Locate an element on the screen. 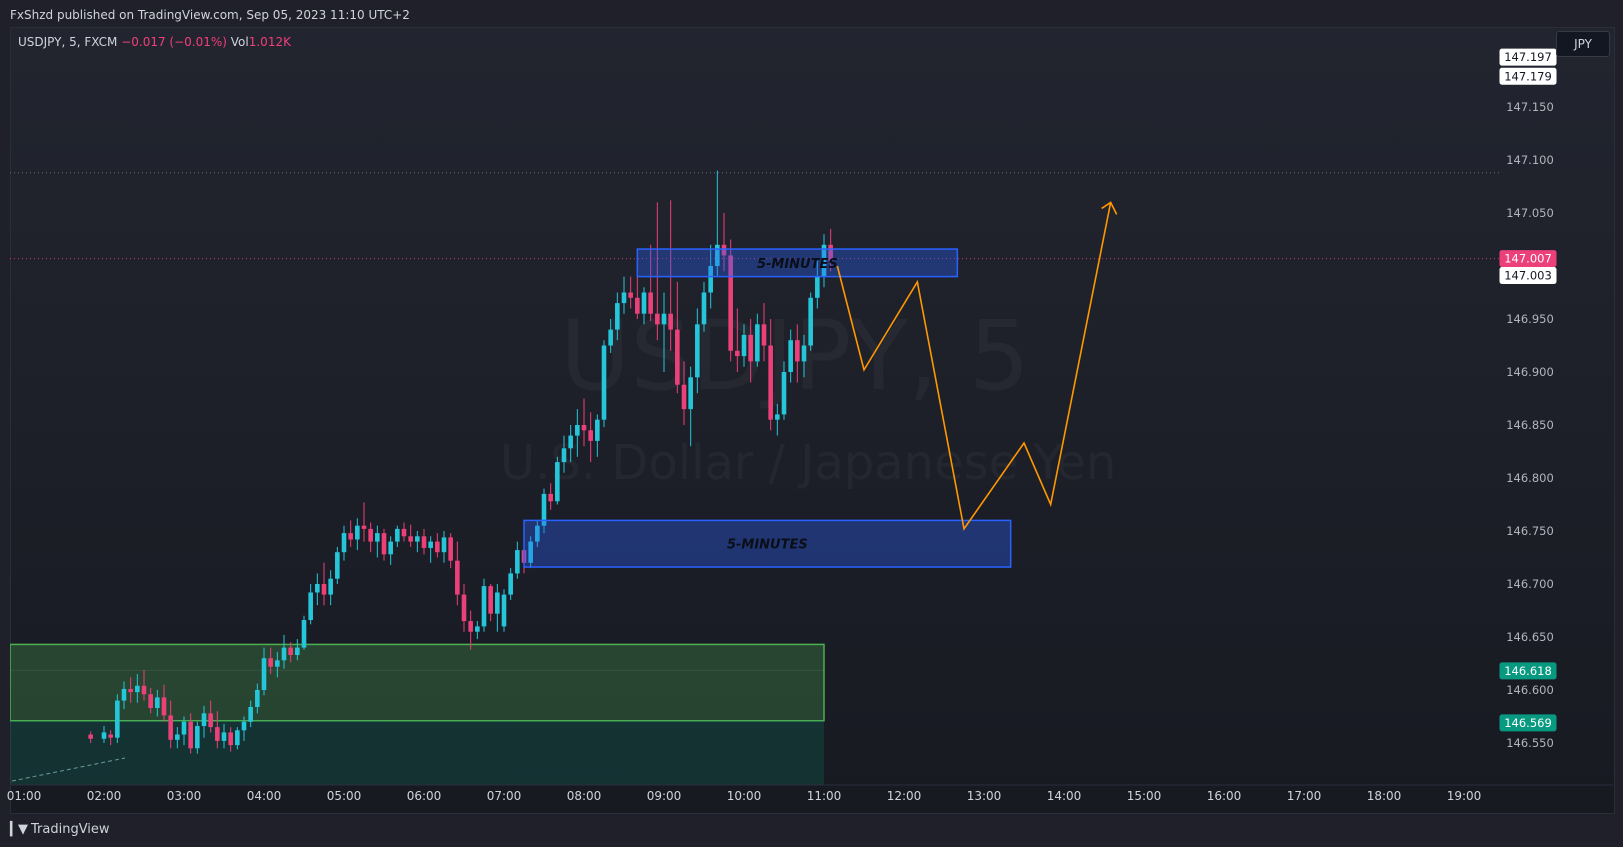  watermark-description: U.S. Dollar / Japanese Yen is located at coordinates (808, 463).